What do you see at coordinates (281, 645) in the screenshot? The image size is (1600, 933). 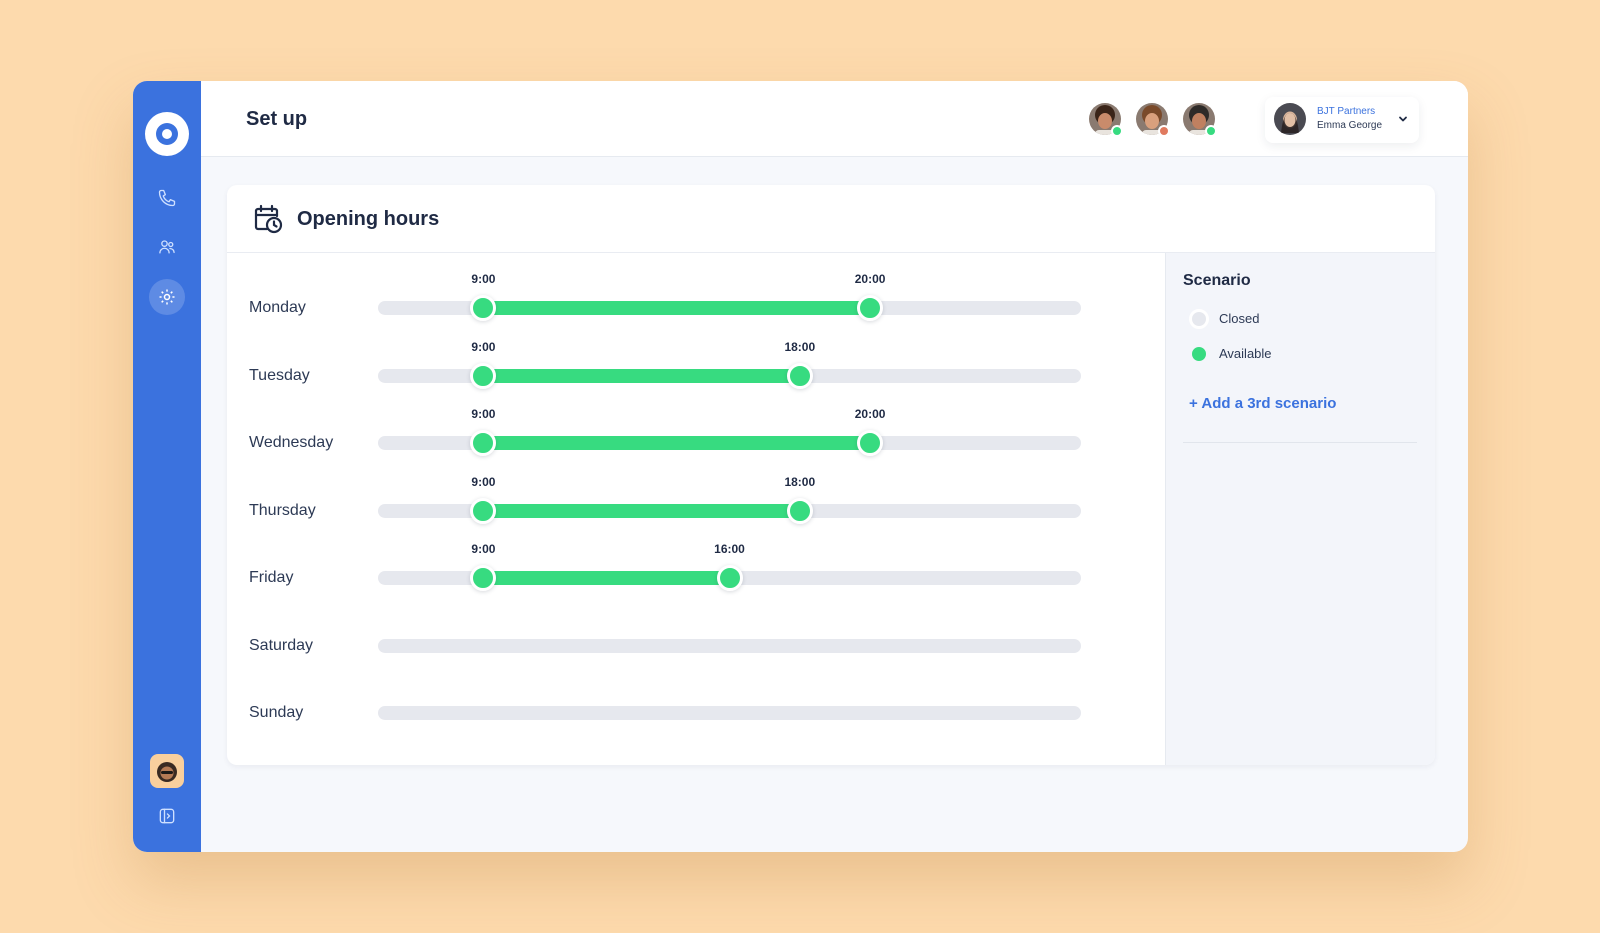 I see `day-label-saturday: Saturday` at bounding box center [281, 645].